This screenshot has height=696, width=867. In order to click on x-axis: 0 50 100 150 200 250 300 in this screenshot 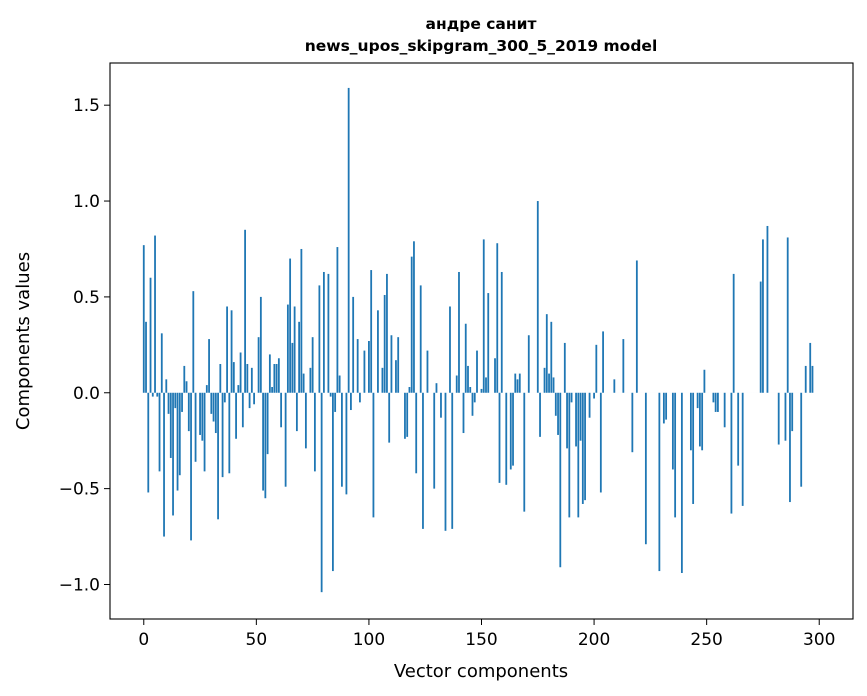, I will do `click(486, 634)`.